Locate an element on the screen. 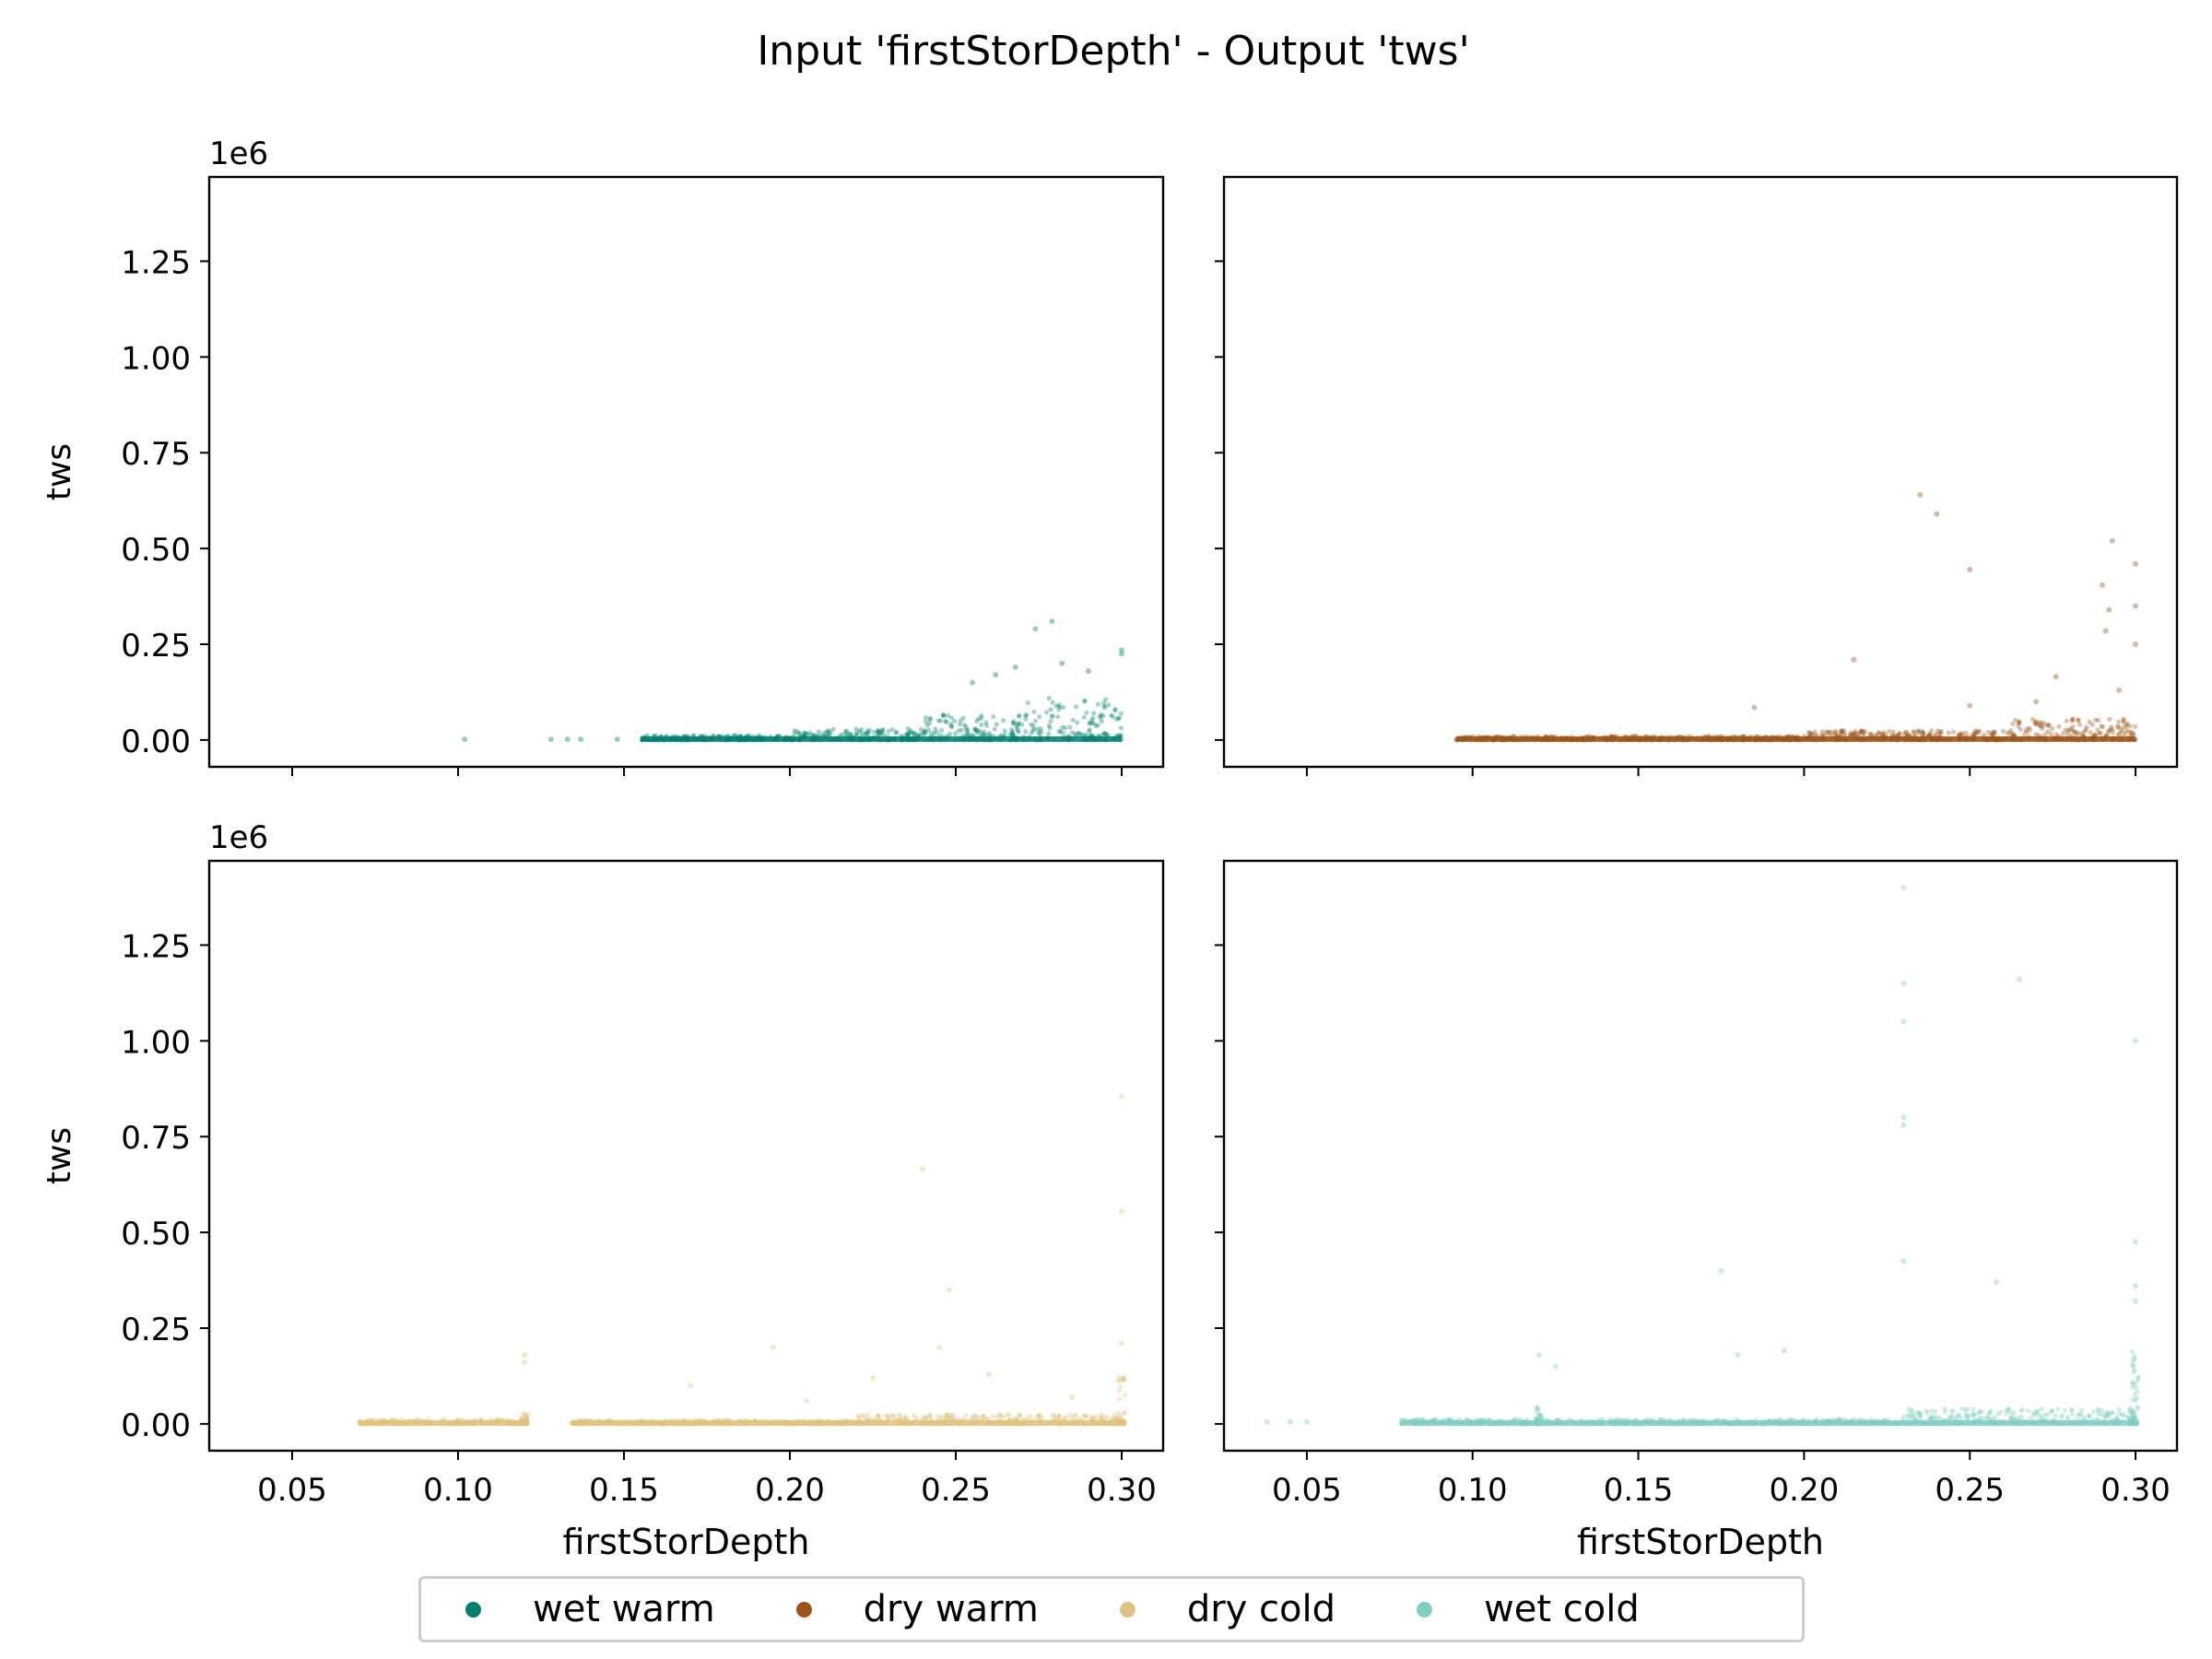  x-tick-label: 0.05 is located at coordinates (292, 1490).